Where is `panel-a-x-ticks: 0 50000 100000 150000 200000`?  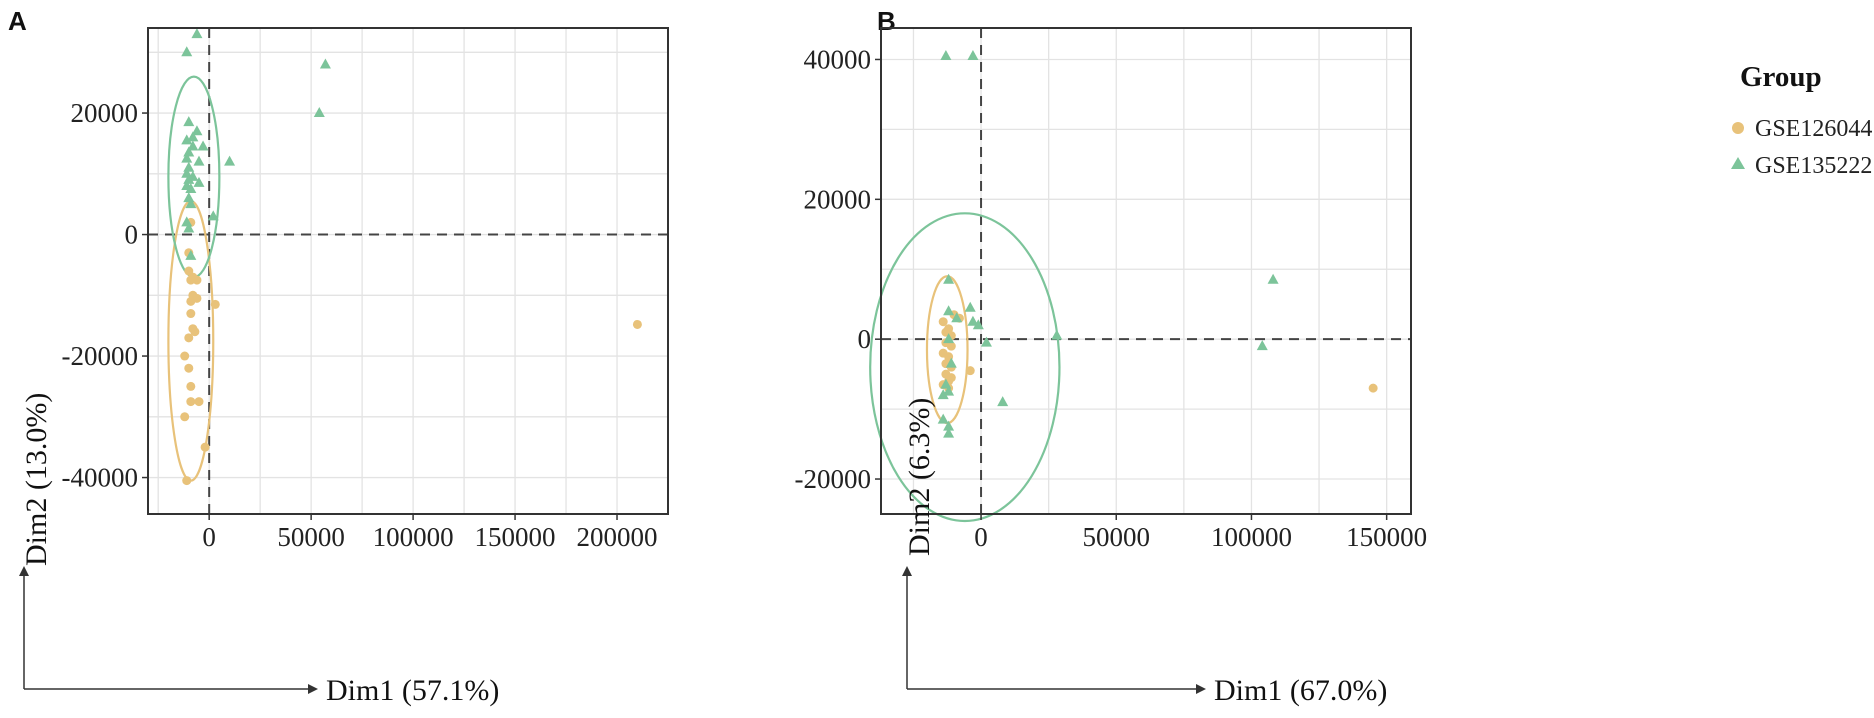
panel-a-x-ticks: 0 50000 100000 150000 200000 is located at coordinates (430, 533).